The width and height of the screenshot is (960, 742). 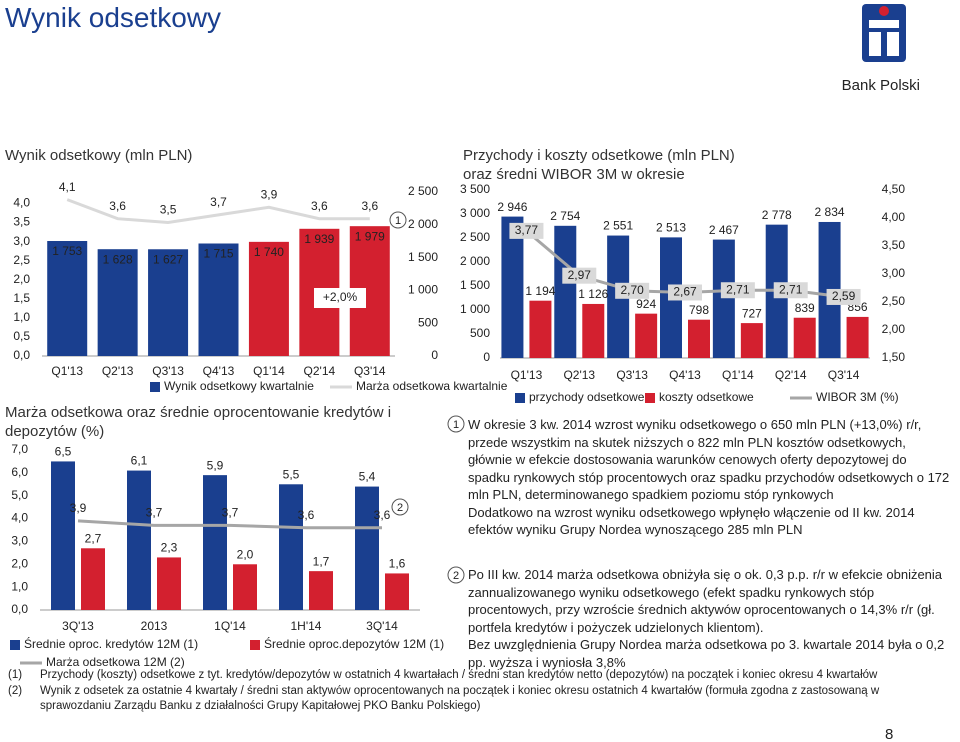 What do you see at coordinates (19, 449) in the screenshot?
I see `y-tick-label: 7,0` at bounding box center [19, 449].